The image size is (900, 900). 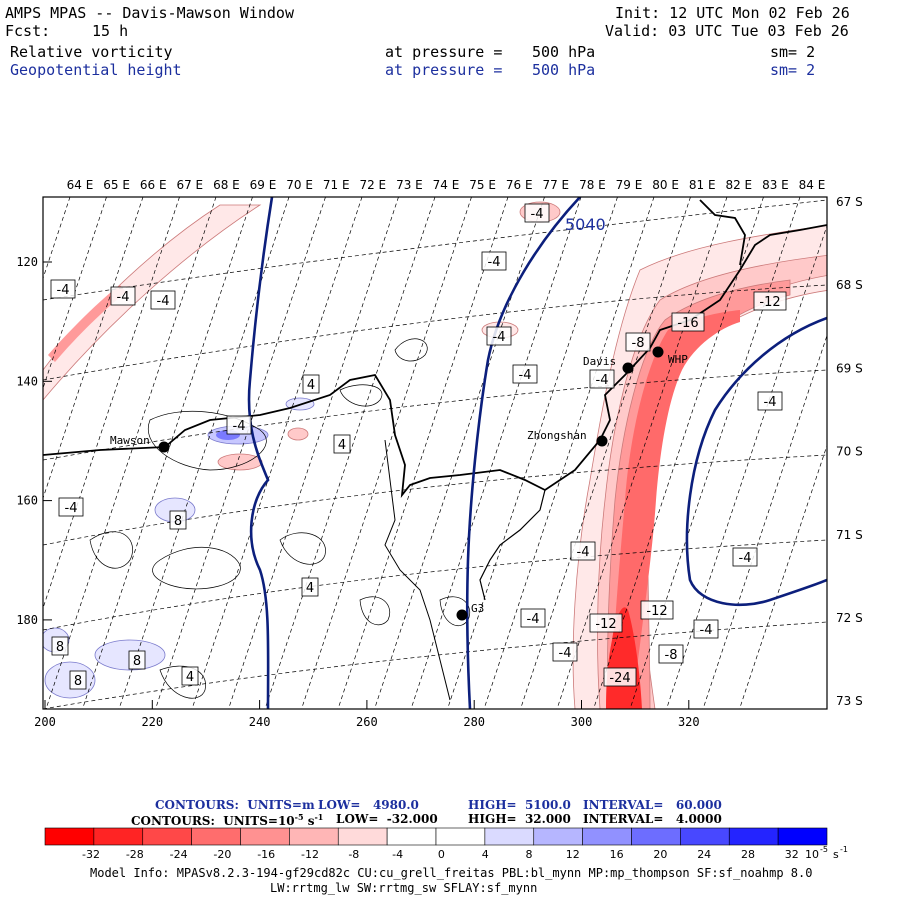 What do you see at coordinates (310, 854) in the screenshot?
I see `colorbar-tick-label: -12` at bounding box center [310, 854].